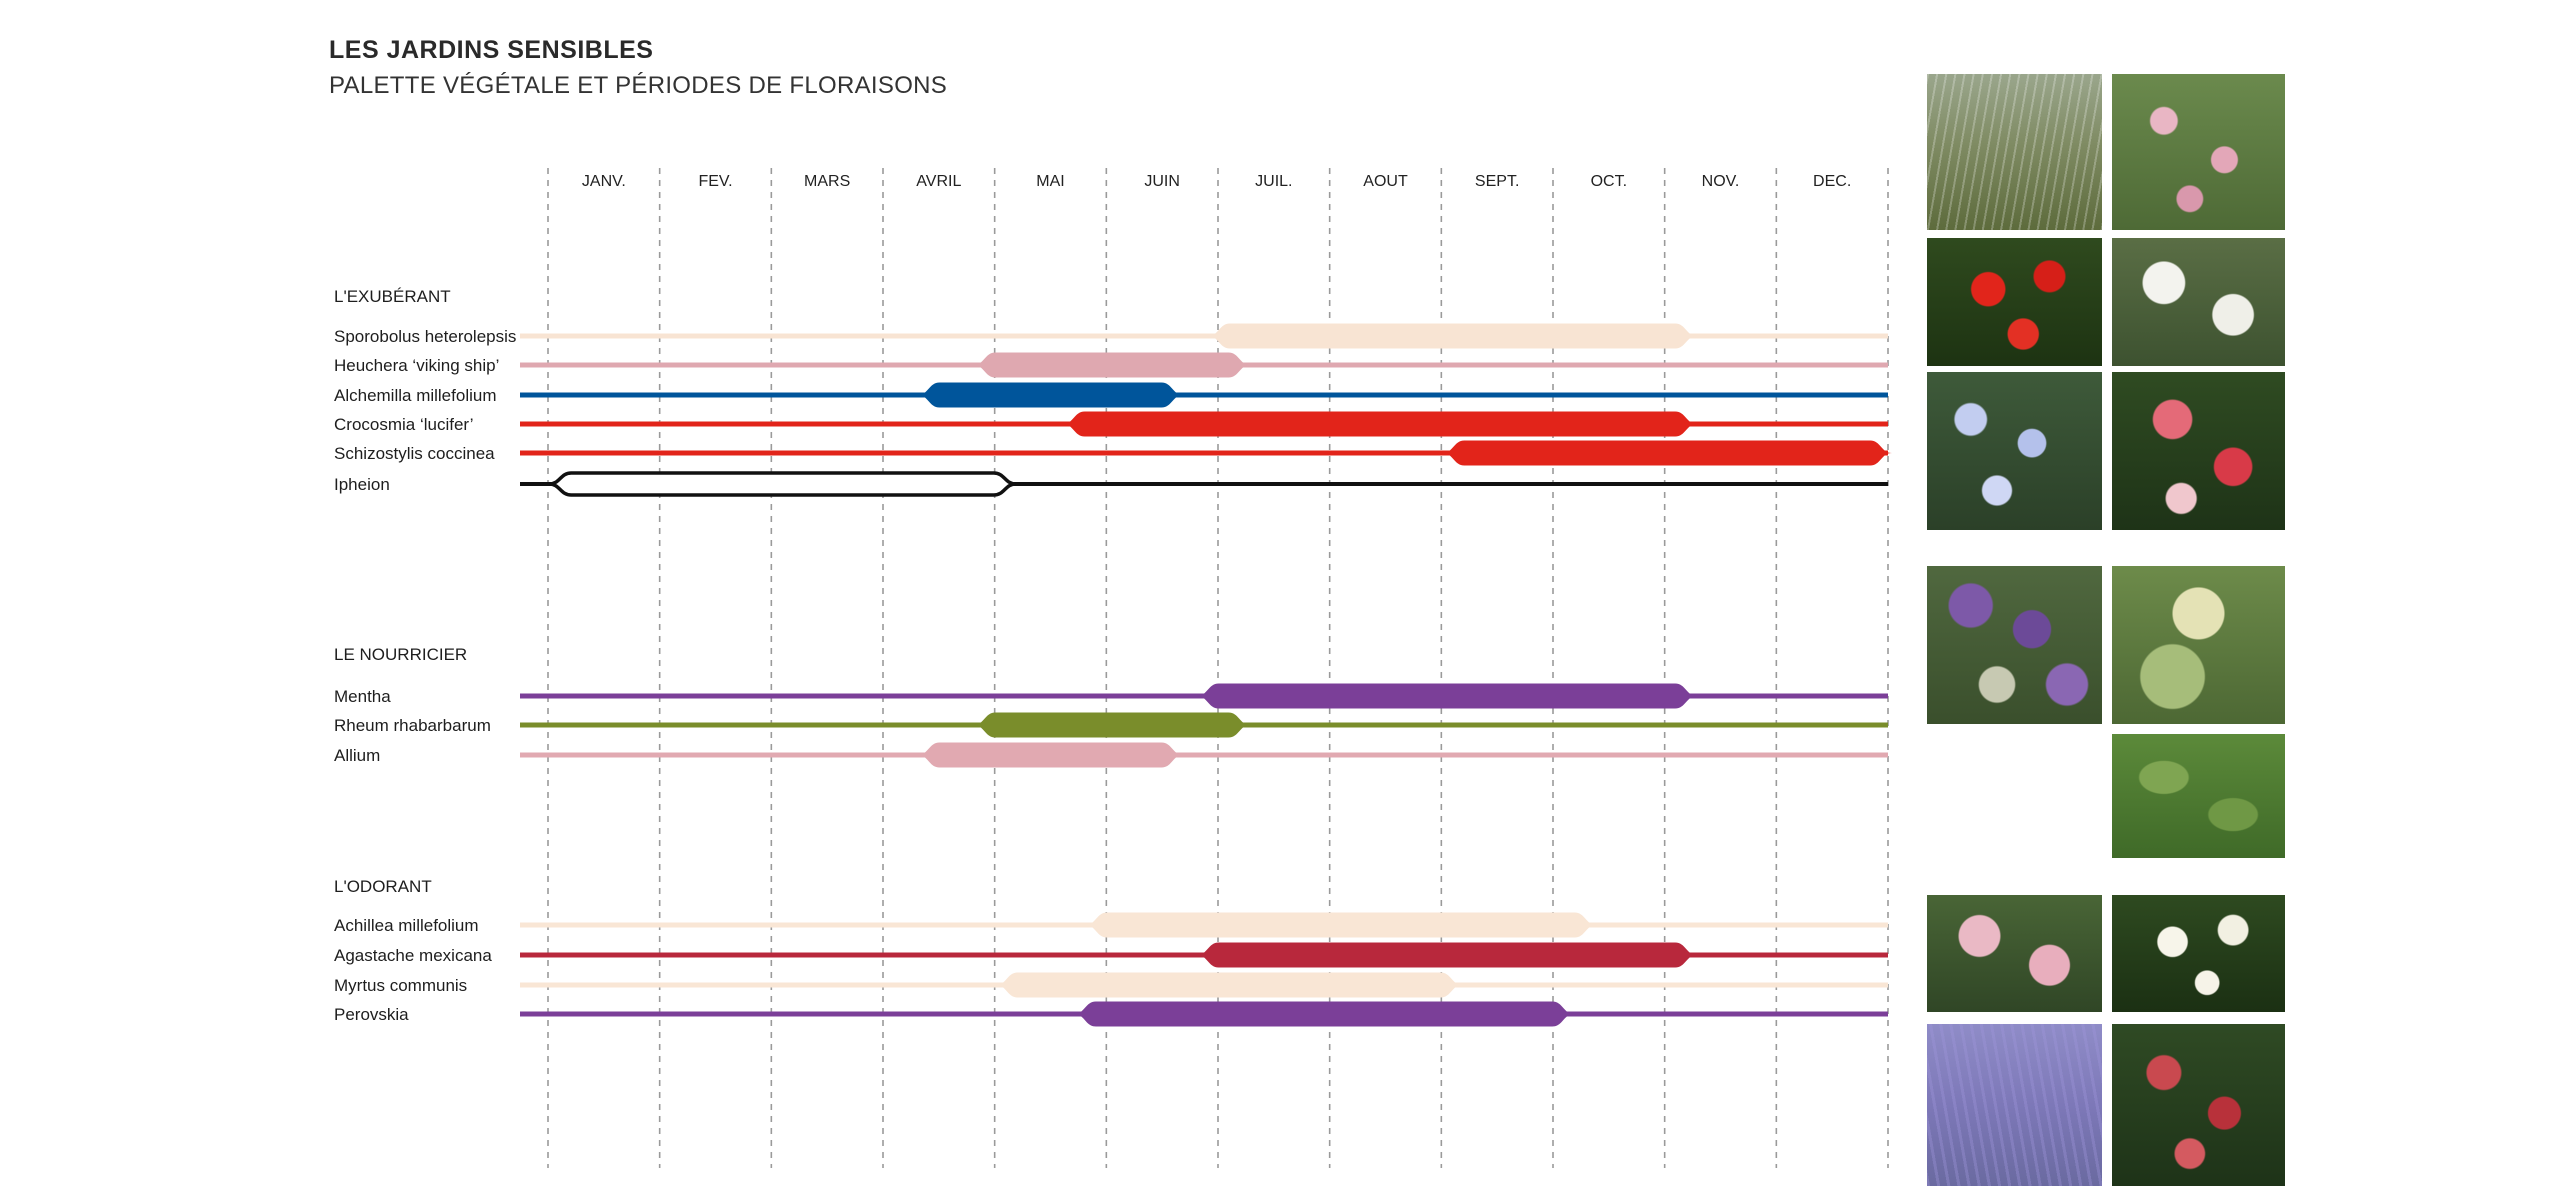 The height and width of the screenshot is (1192, 2560). What do you see at coordinates (413, 955) in the screenshot?
I see `plant-label: Agastache mexicana` at bounding box center [413, 955].